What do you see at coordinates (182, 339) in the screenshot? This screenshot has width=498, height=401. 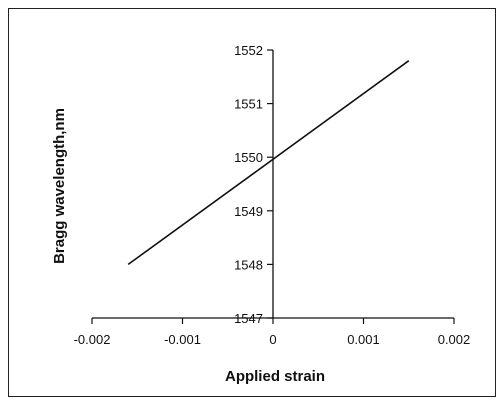 I see `x-tick-label: -0.001` at bounding box center [182, 339].